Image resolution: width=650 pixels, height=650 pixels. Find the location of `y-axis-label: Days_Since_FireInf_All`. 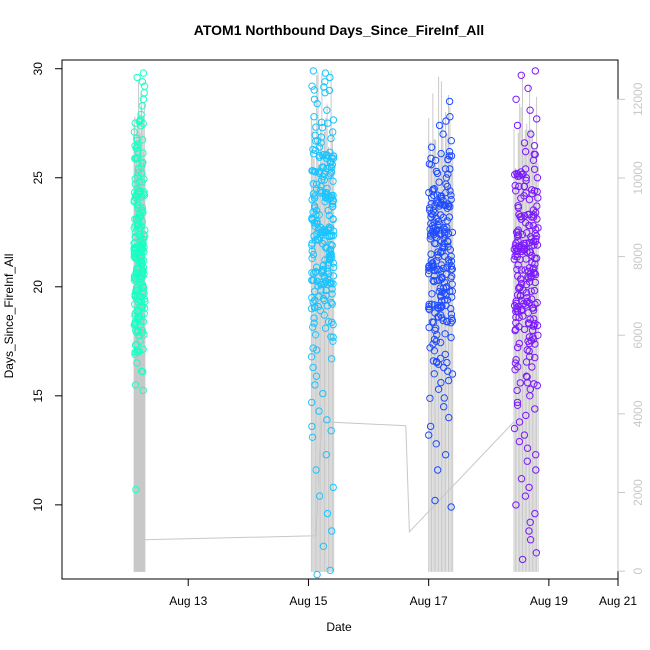

y-axis-label: Days_Since_FireInf_All is located at coordinates (9, 316).